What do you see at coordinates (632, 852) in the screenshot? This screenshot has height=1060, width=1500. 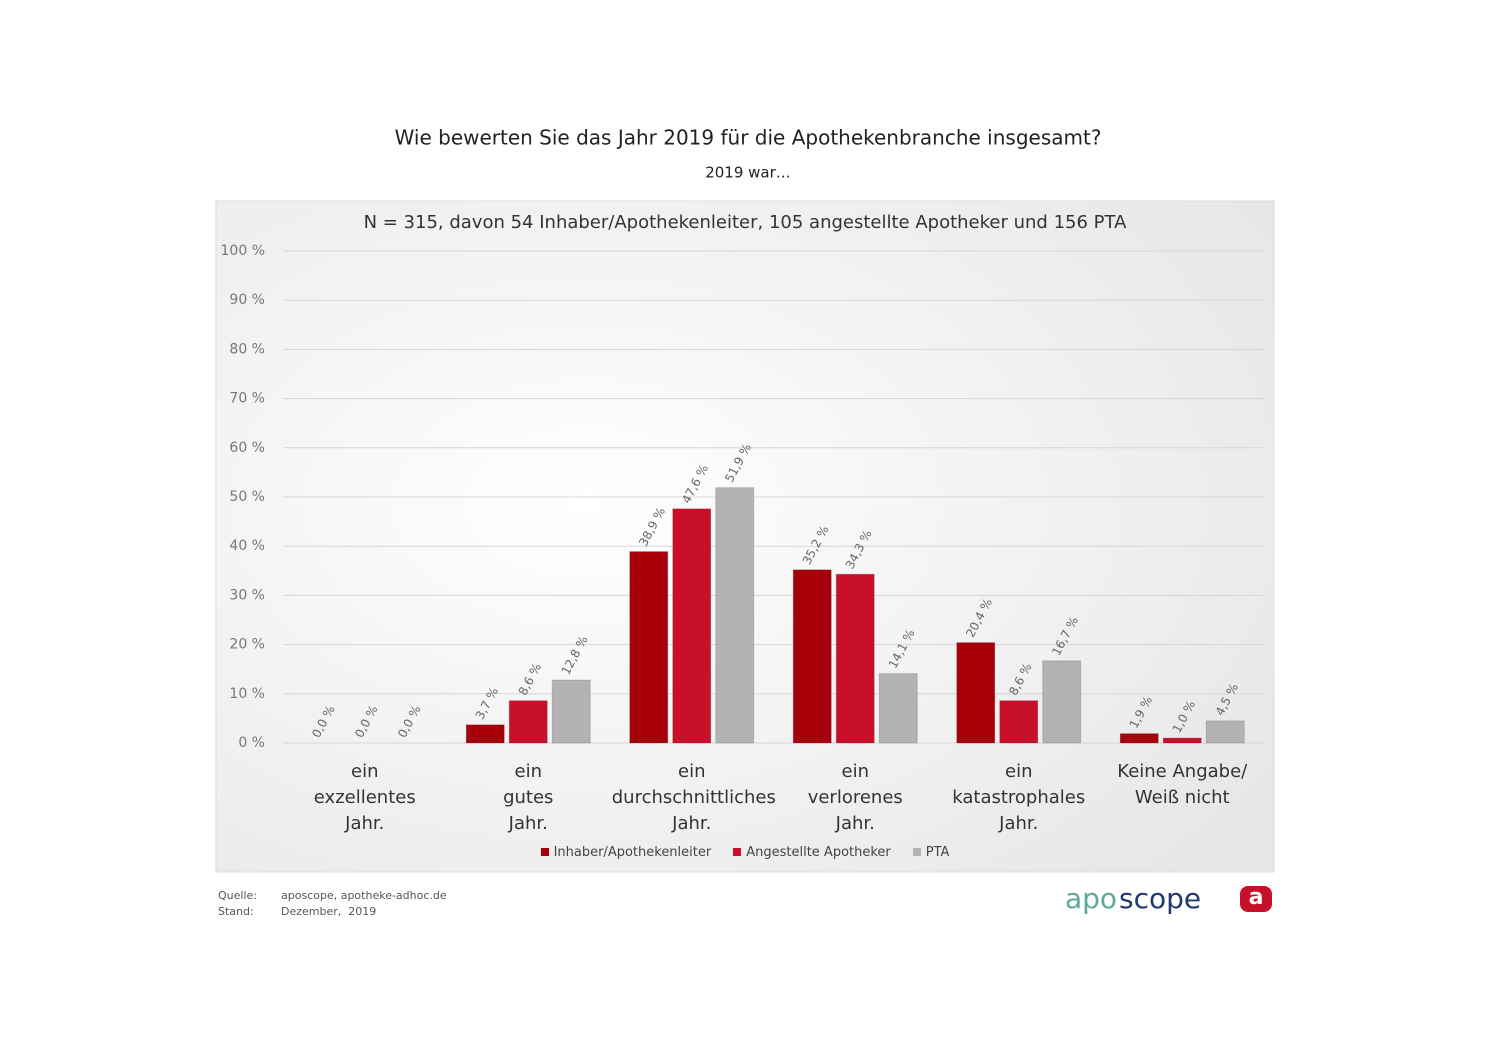 I see `legend-label: Inhaber/Apothekenleiter` at bounding box center [632, 852].